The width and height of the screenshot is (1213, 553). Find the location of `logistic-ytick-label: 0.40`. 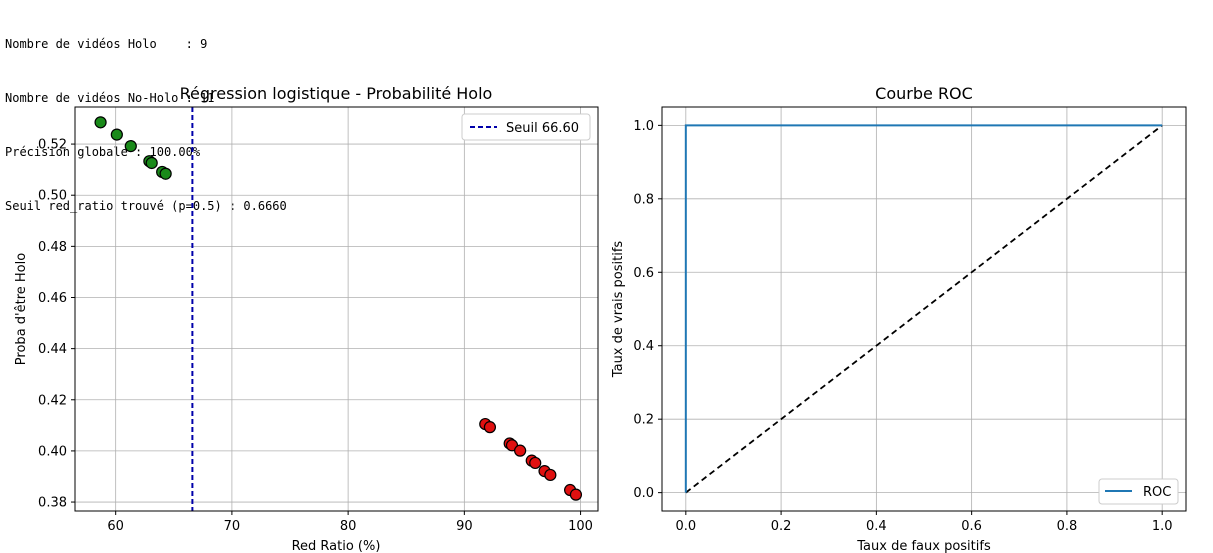

logistic-ytick-label: 0.40 is located at coordinates (52, 451).